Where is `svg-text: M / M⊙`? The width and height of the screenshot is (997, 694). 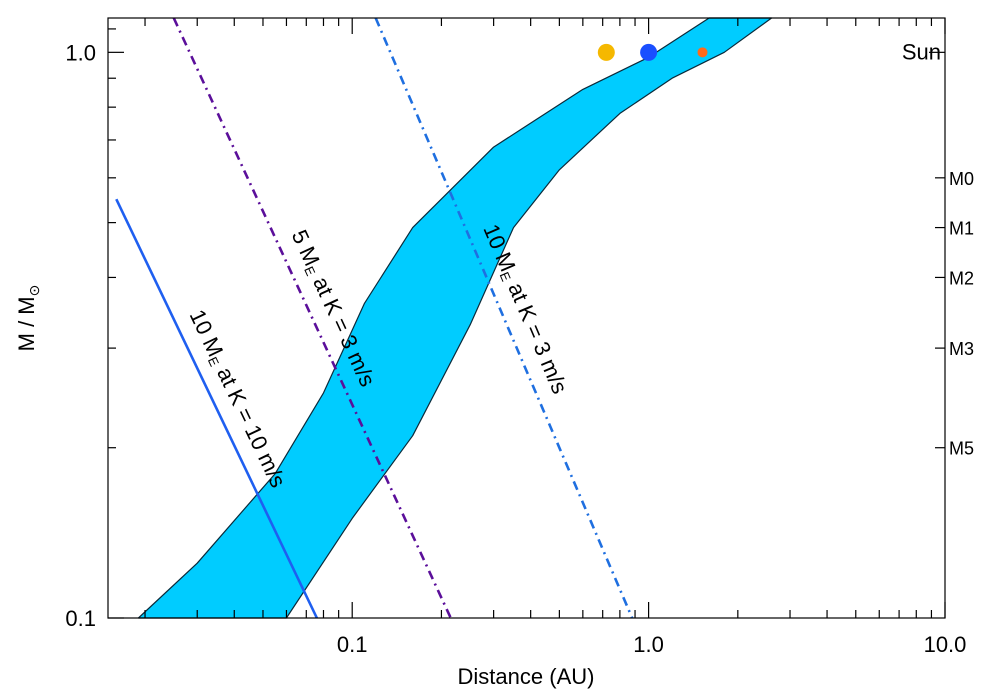
svg-text: M / M⊙ is located at coordinates (28, 318).